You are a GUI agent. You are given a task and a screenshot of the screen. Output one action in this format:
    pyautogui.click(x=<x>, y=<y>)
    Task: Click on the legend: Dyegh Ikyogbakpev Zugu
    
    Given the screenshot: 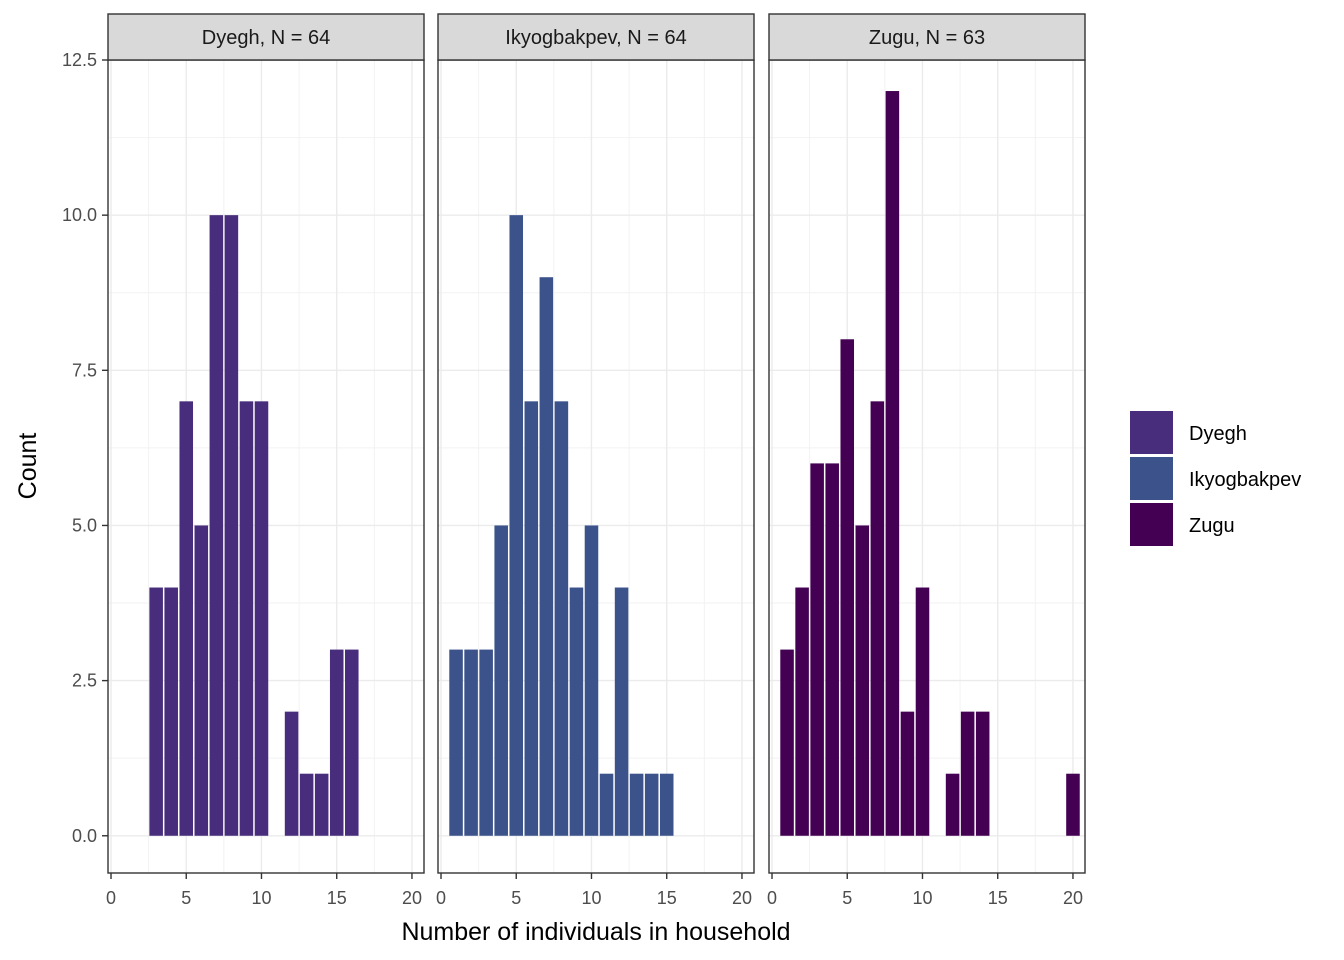 What is the action you would take?
    pyautogui.click(x=1215, y=478)
    